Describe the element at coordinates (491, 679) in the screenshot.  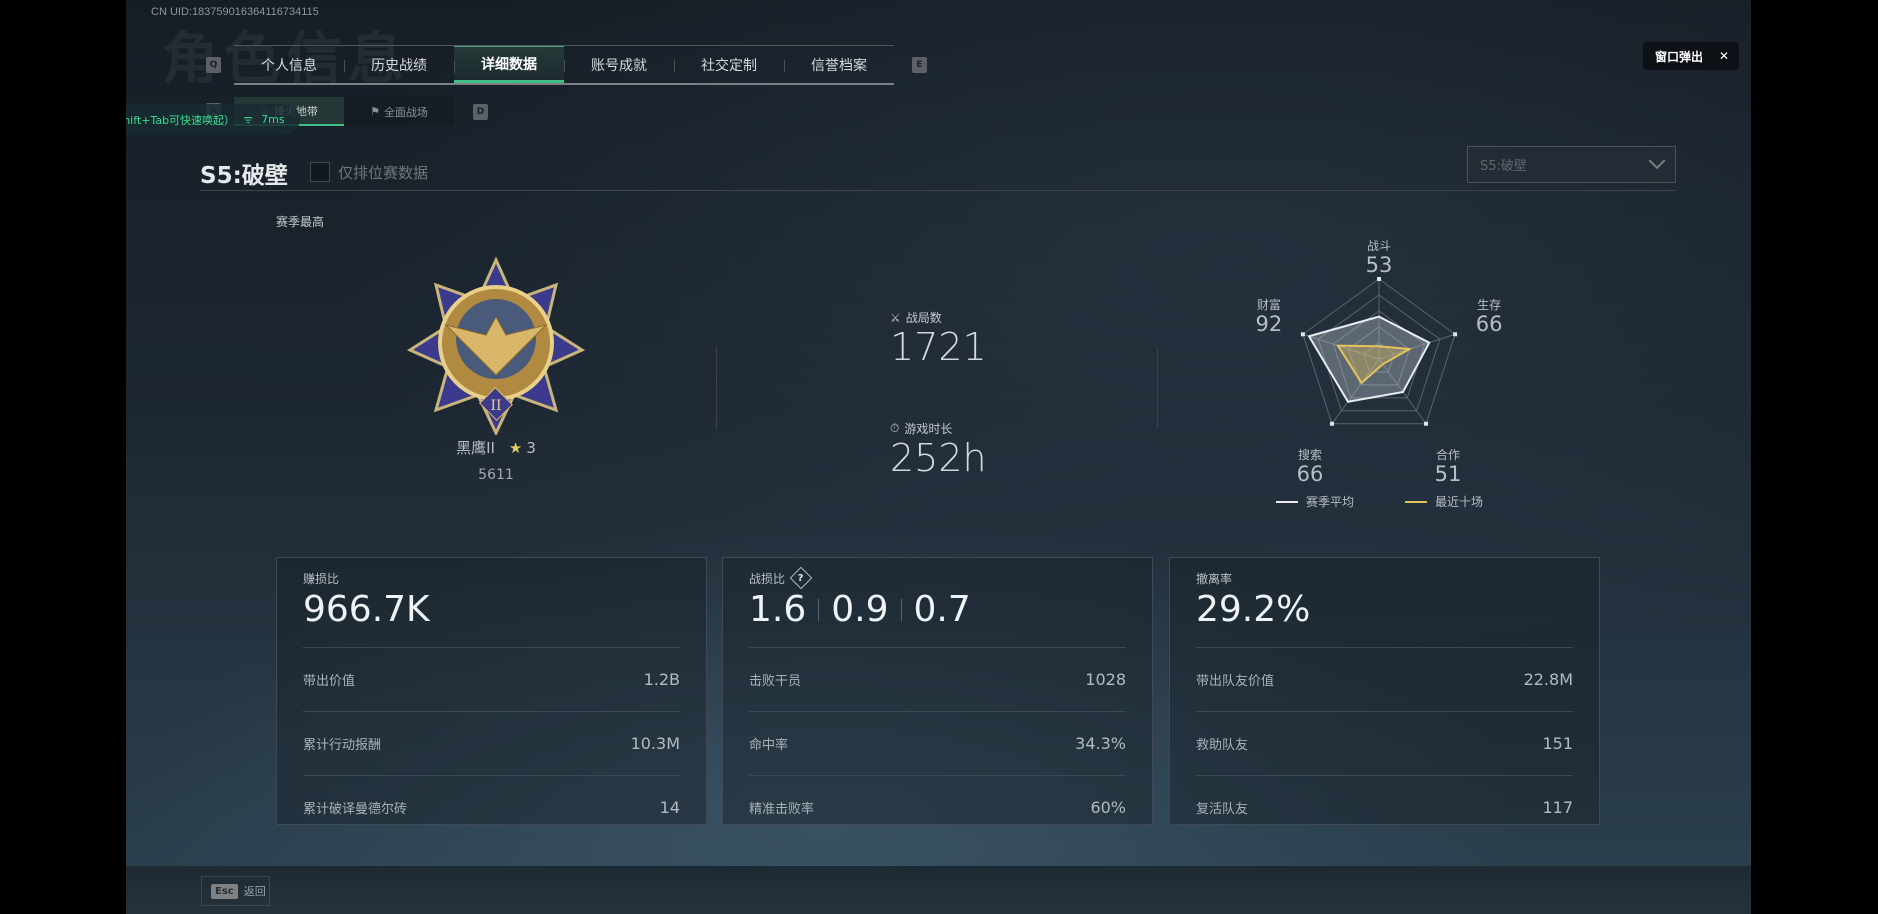
I see `stat-row: 带出价值 1.2B` at that location.